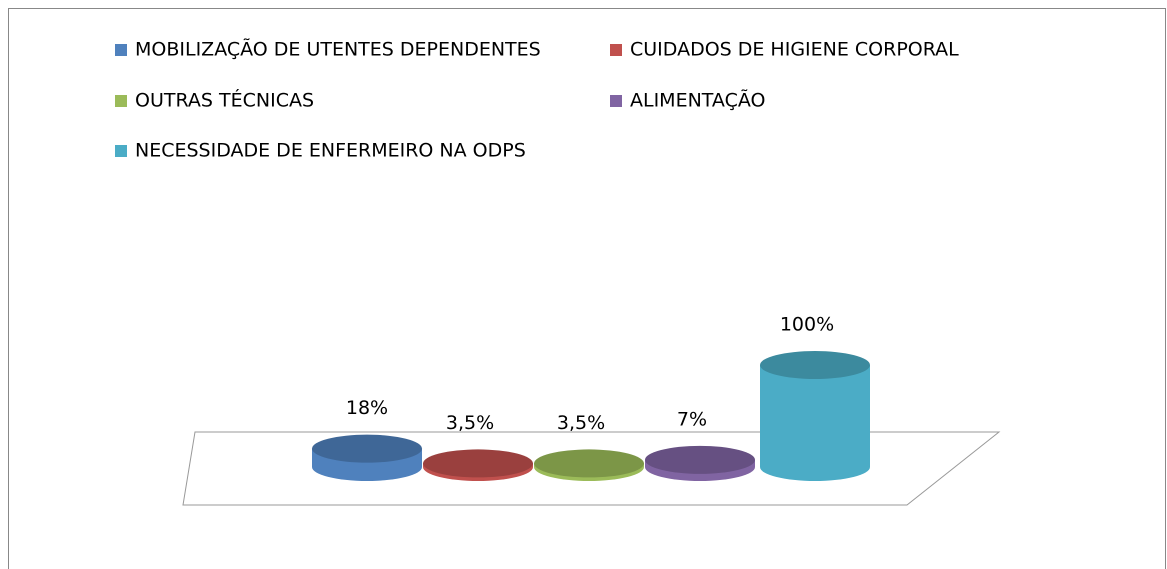 This screenshot has height=569, width=1167. What do you see at coordinates (815, 423) in the screenshot?
I see `cylinder` at bounding box center [815, 423].